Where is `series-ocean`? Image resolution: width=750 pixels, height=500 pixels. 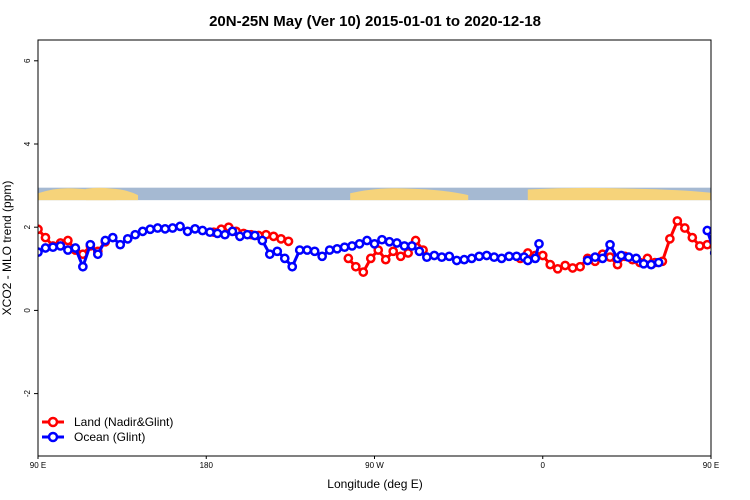 series-ocean is located at coordinates (394, 246).